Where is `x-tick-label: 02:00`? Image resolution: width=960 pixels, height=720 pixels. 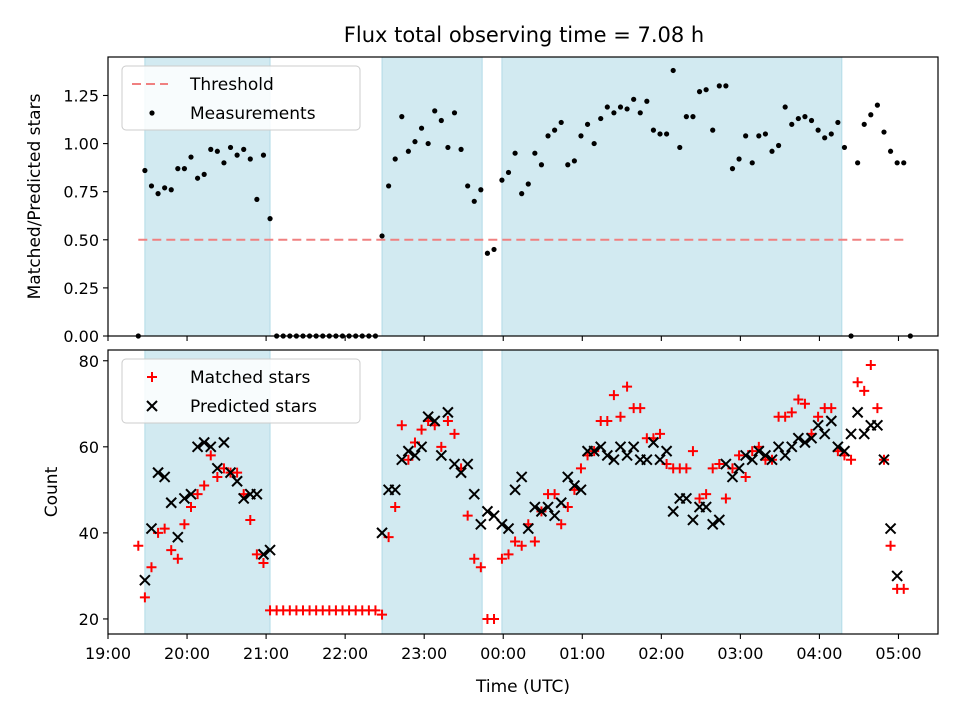 x-tick-label: 02:00 is located at coordinates (661, 653).